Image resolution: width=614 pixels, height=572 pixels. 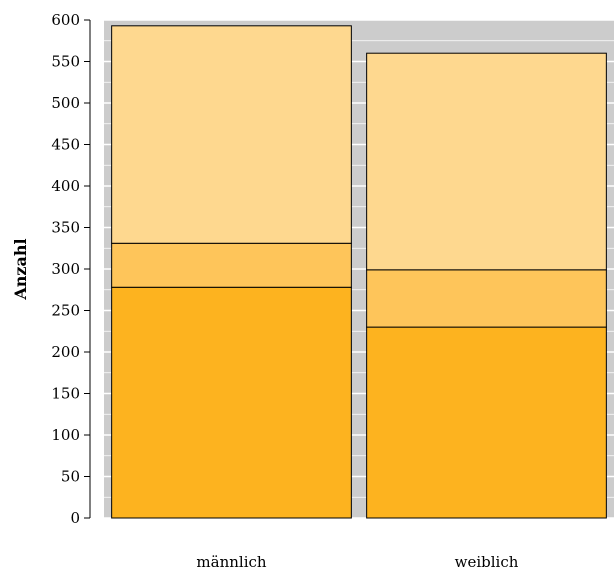 What do you see at coordinates (65, 62) in the screenshot?
I see `y-tick-label: 550` at bounding box center [65, 62].